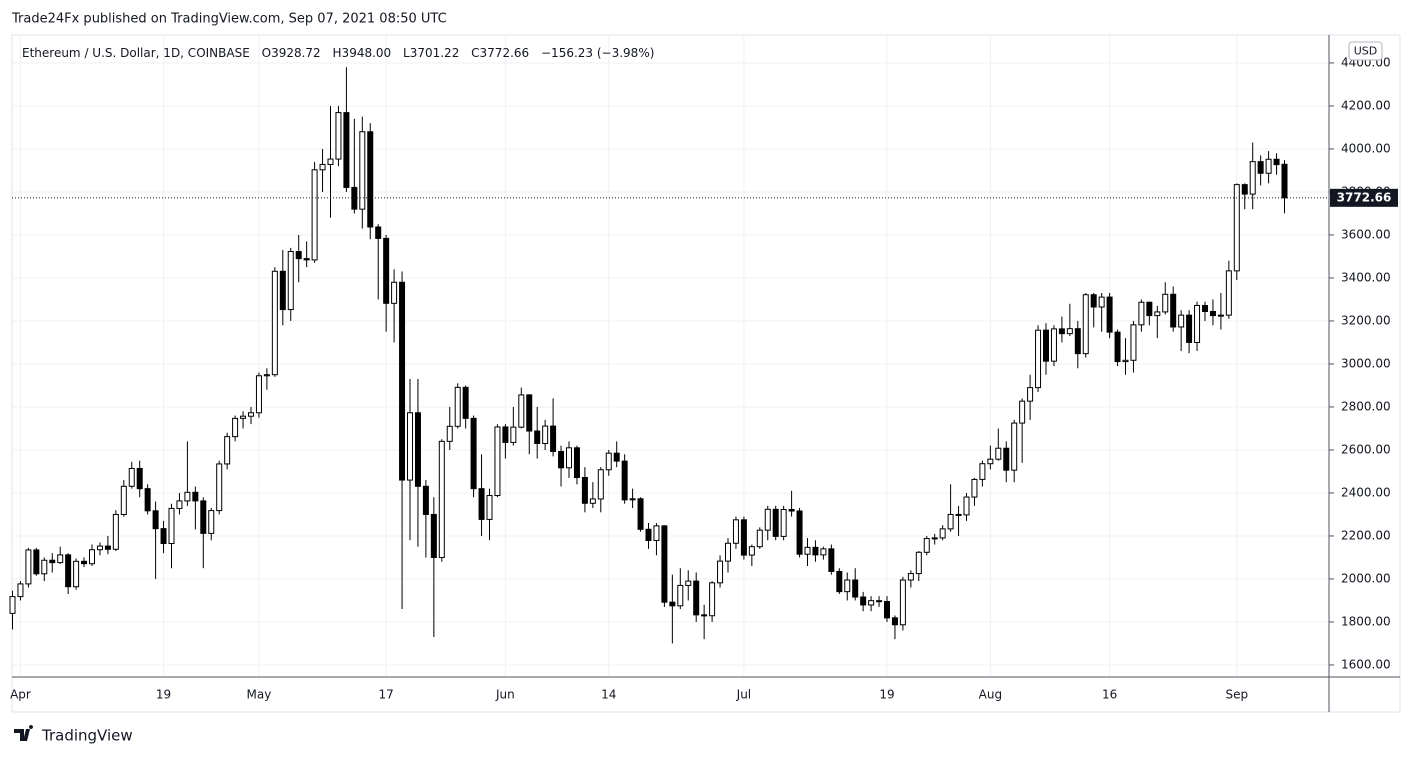  I want to click on legend-symbol: Ethereum / U.S. Dollar, 1D, COINBASE, so click(136, 53).